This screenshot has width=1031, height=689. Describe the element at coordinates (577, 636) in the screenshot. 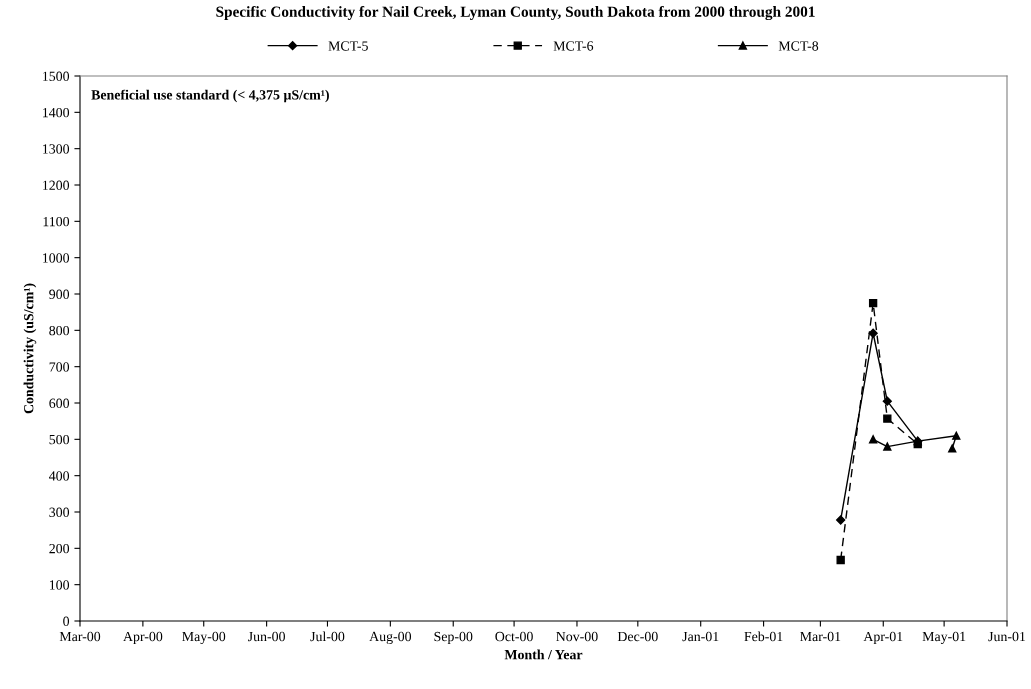

I see `x-tick-label: Nov-00` at that location.